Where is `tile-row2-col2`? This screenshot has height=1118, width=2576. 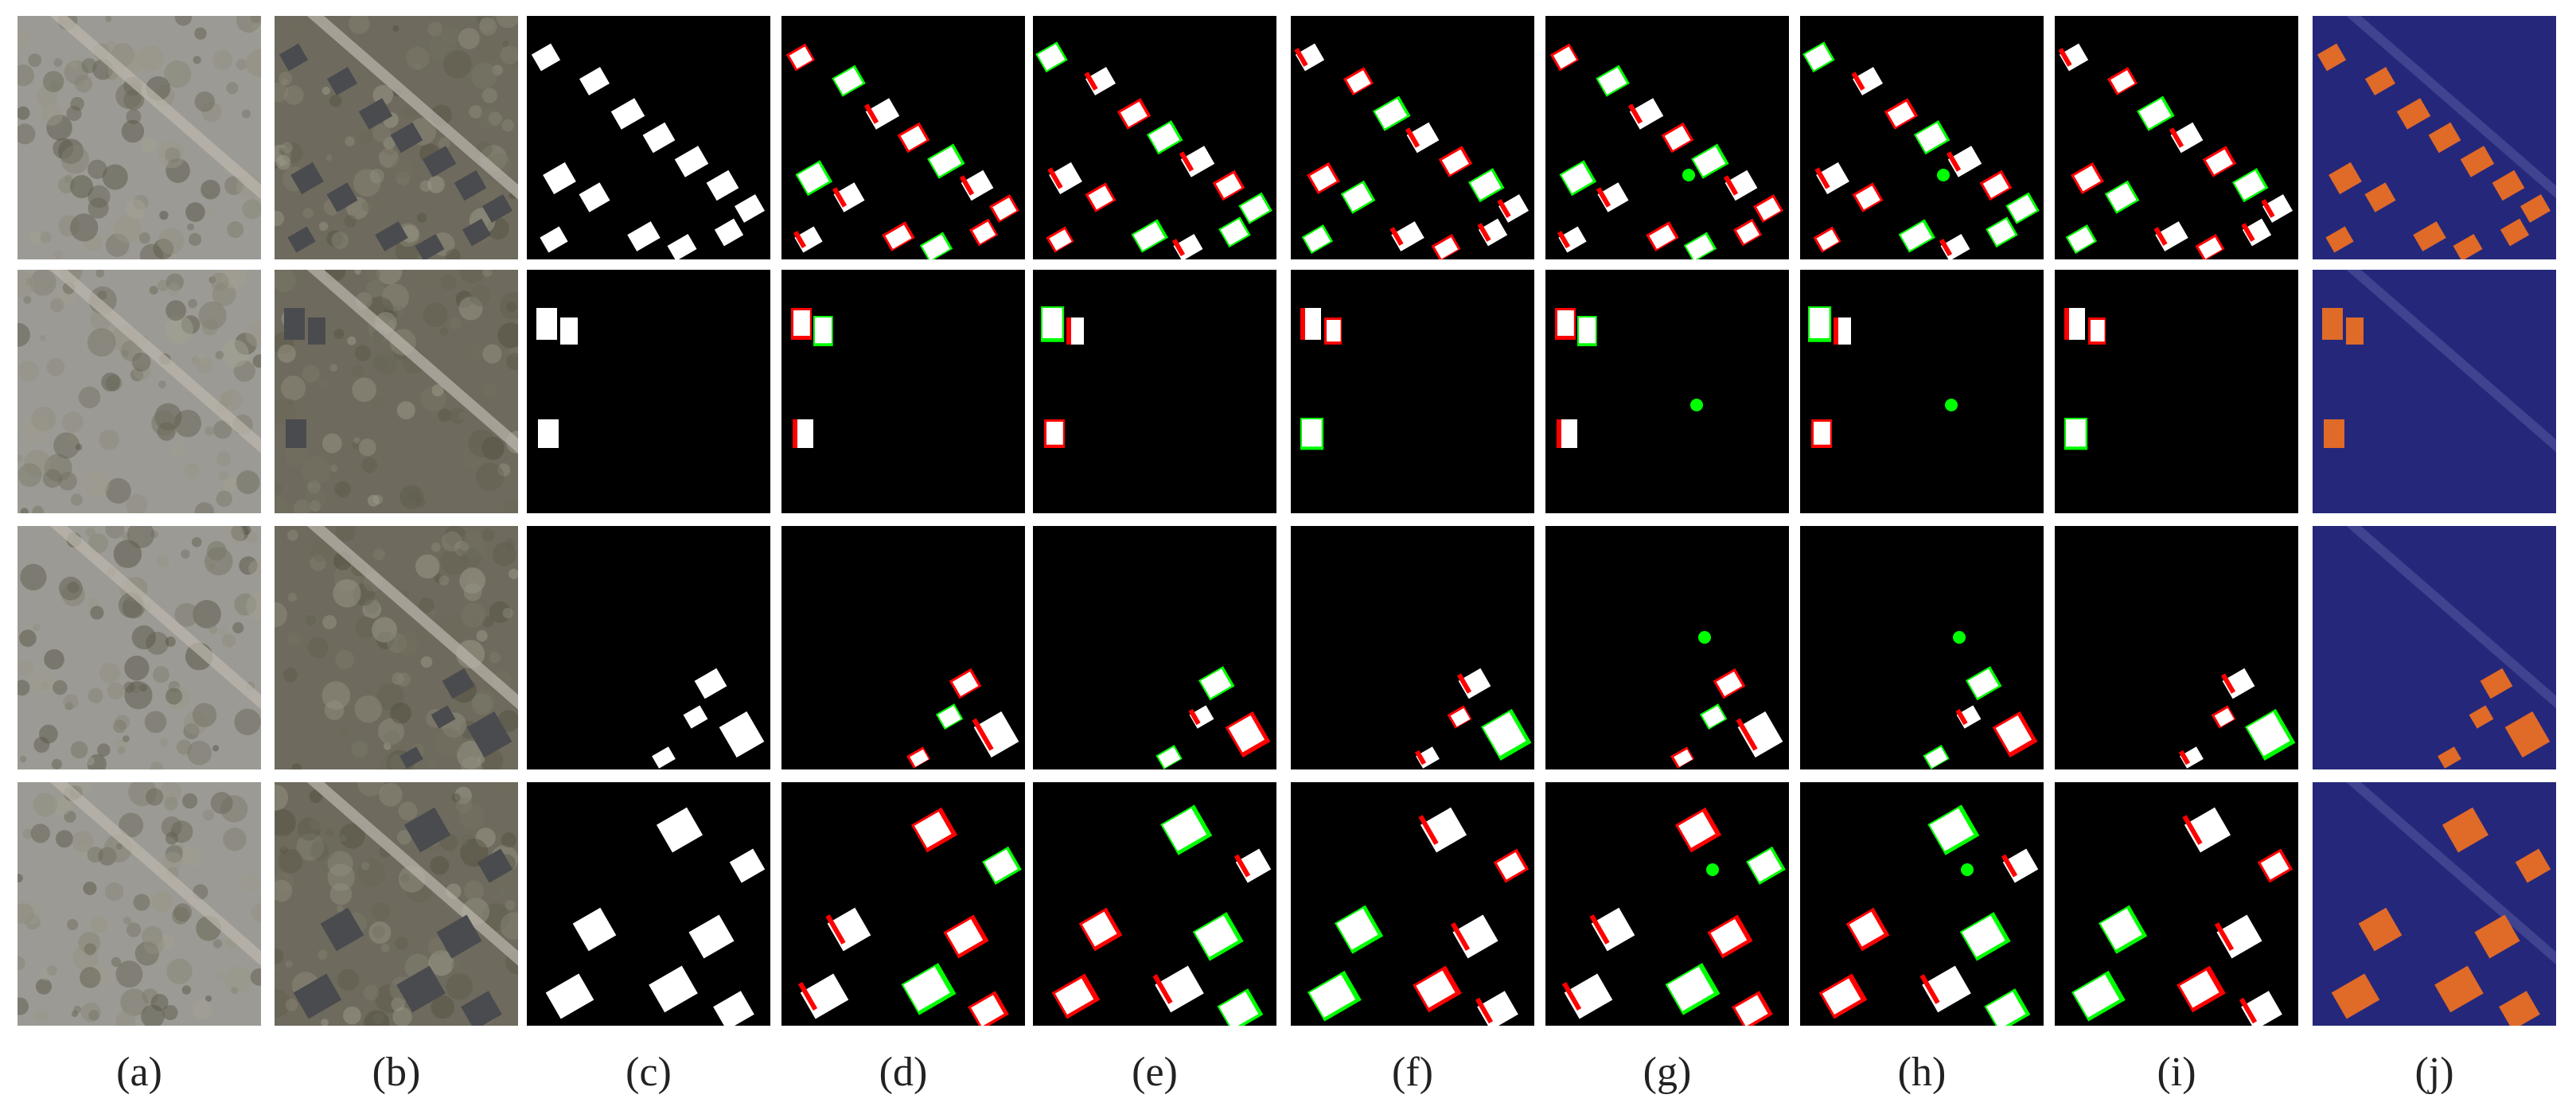
tile-row2-col2 is located at coordinates (396, 391).